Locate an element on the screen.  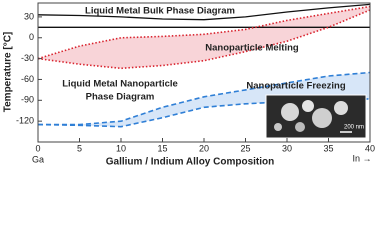
x-tick-label: 30 is located at coordinates (287, 148).